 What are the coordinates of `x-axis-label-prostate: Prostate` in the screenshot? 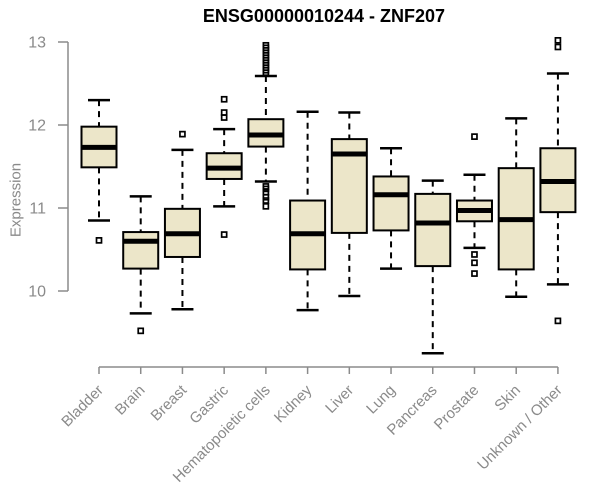 It's located at (457, 408).